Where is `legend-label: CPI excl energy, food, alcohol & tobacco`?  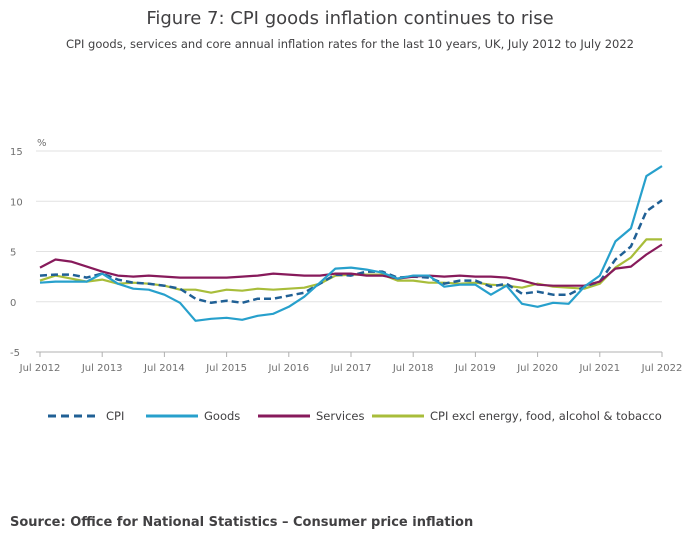 legend-label: CPI excl energy, food, alcohol & tobacco is located at coordinates (546, 416).